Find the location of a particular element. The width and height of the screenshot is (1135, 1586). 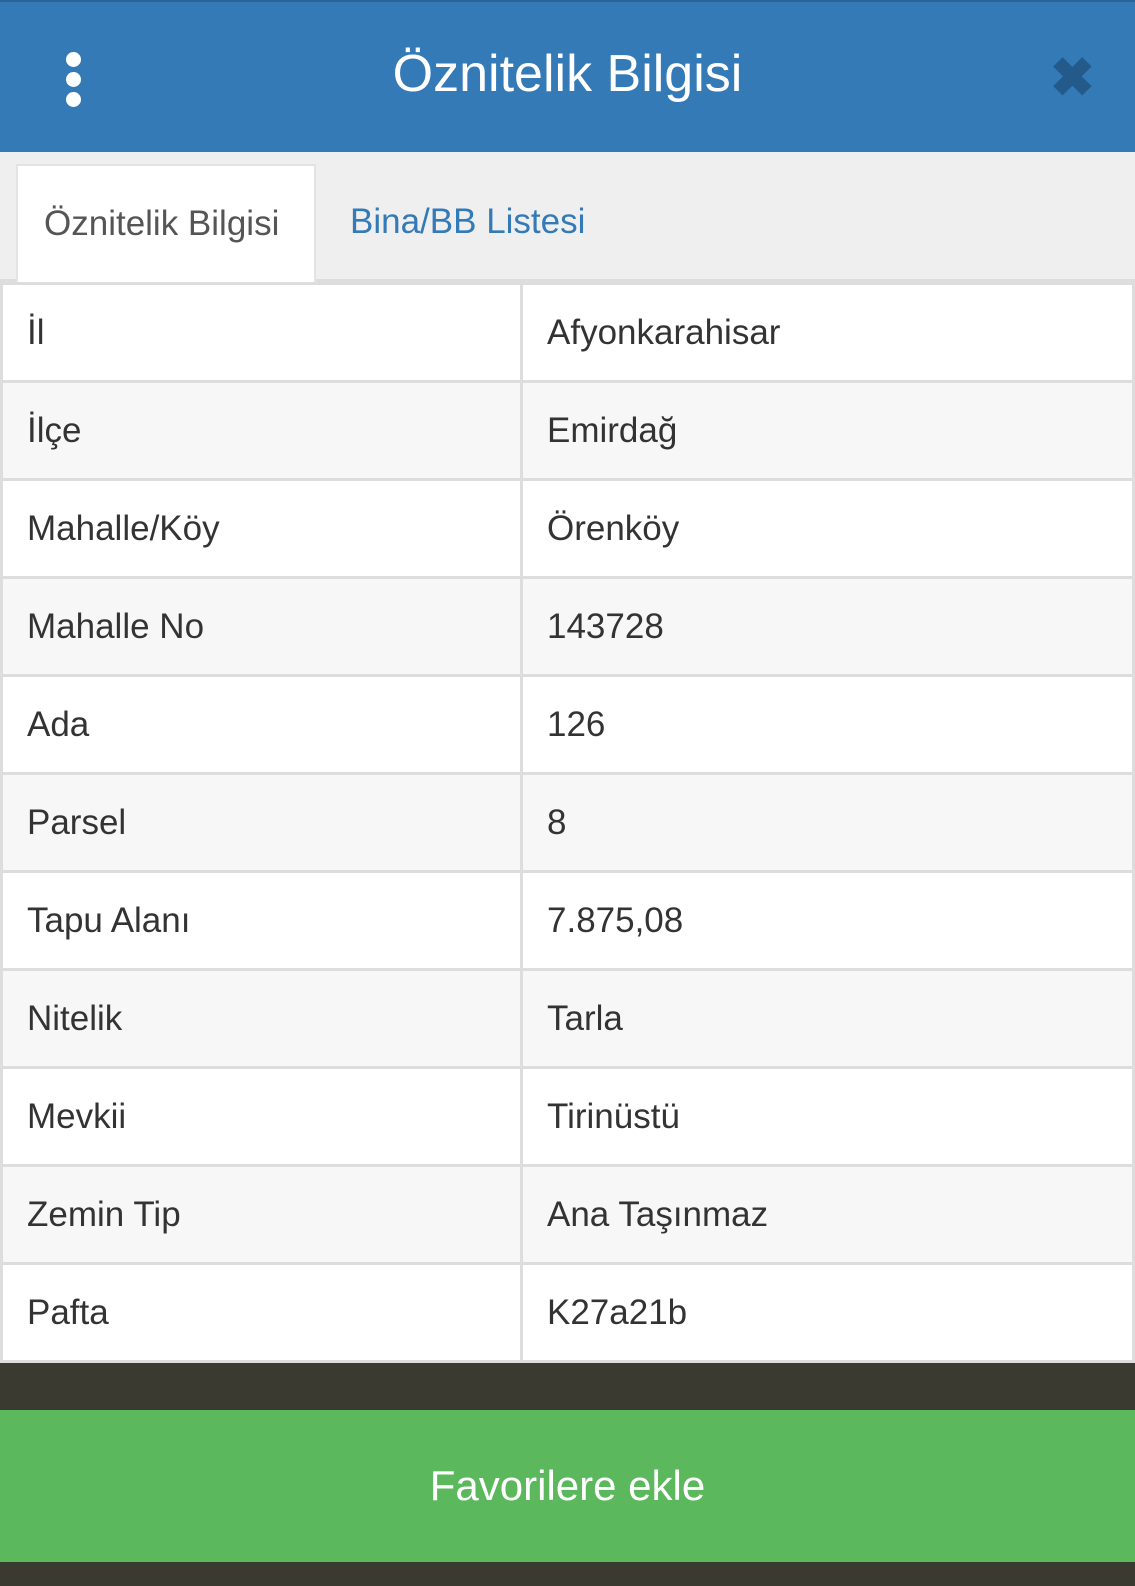

table-row: Nitelik Tarla is located at coordinates (567, 1018).